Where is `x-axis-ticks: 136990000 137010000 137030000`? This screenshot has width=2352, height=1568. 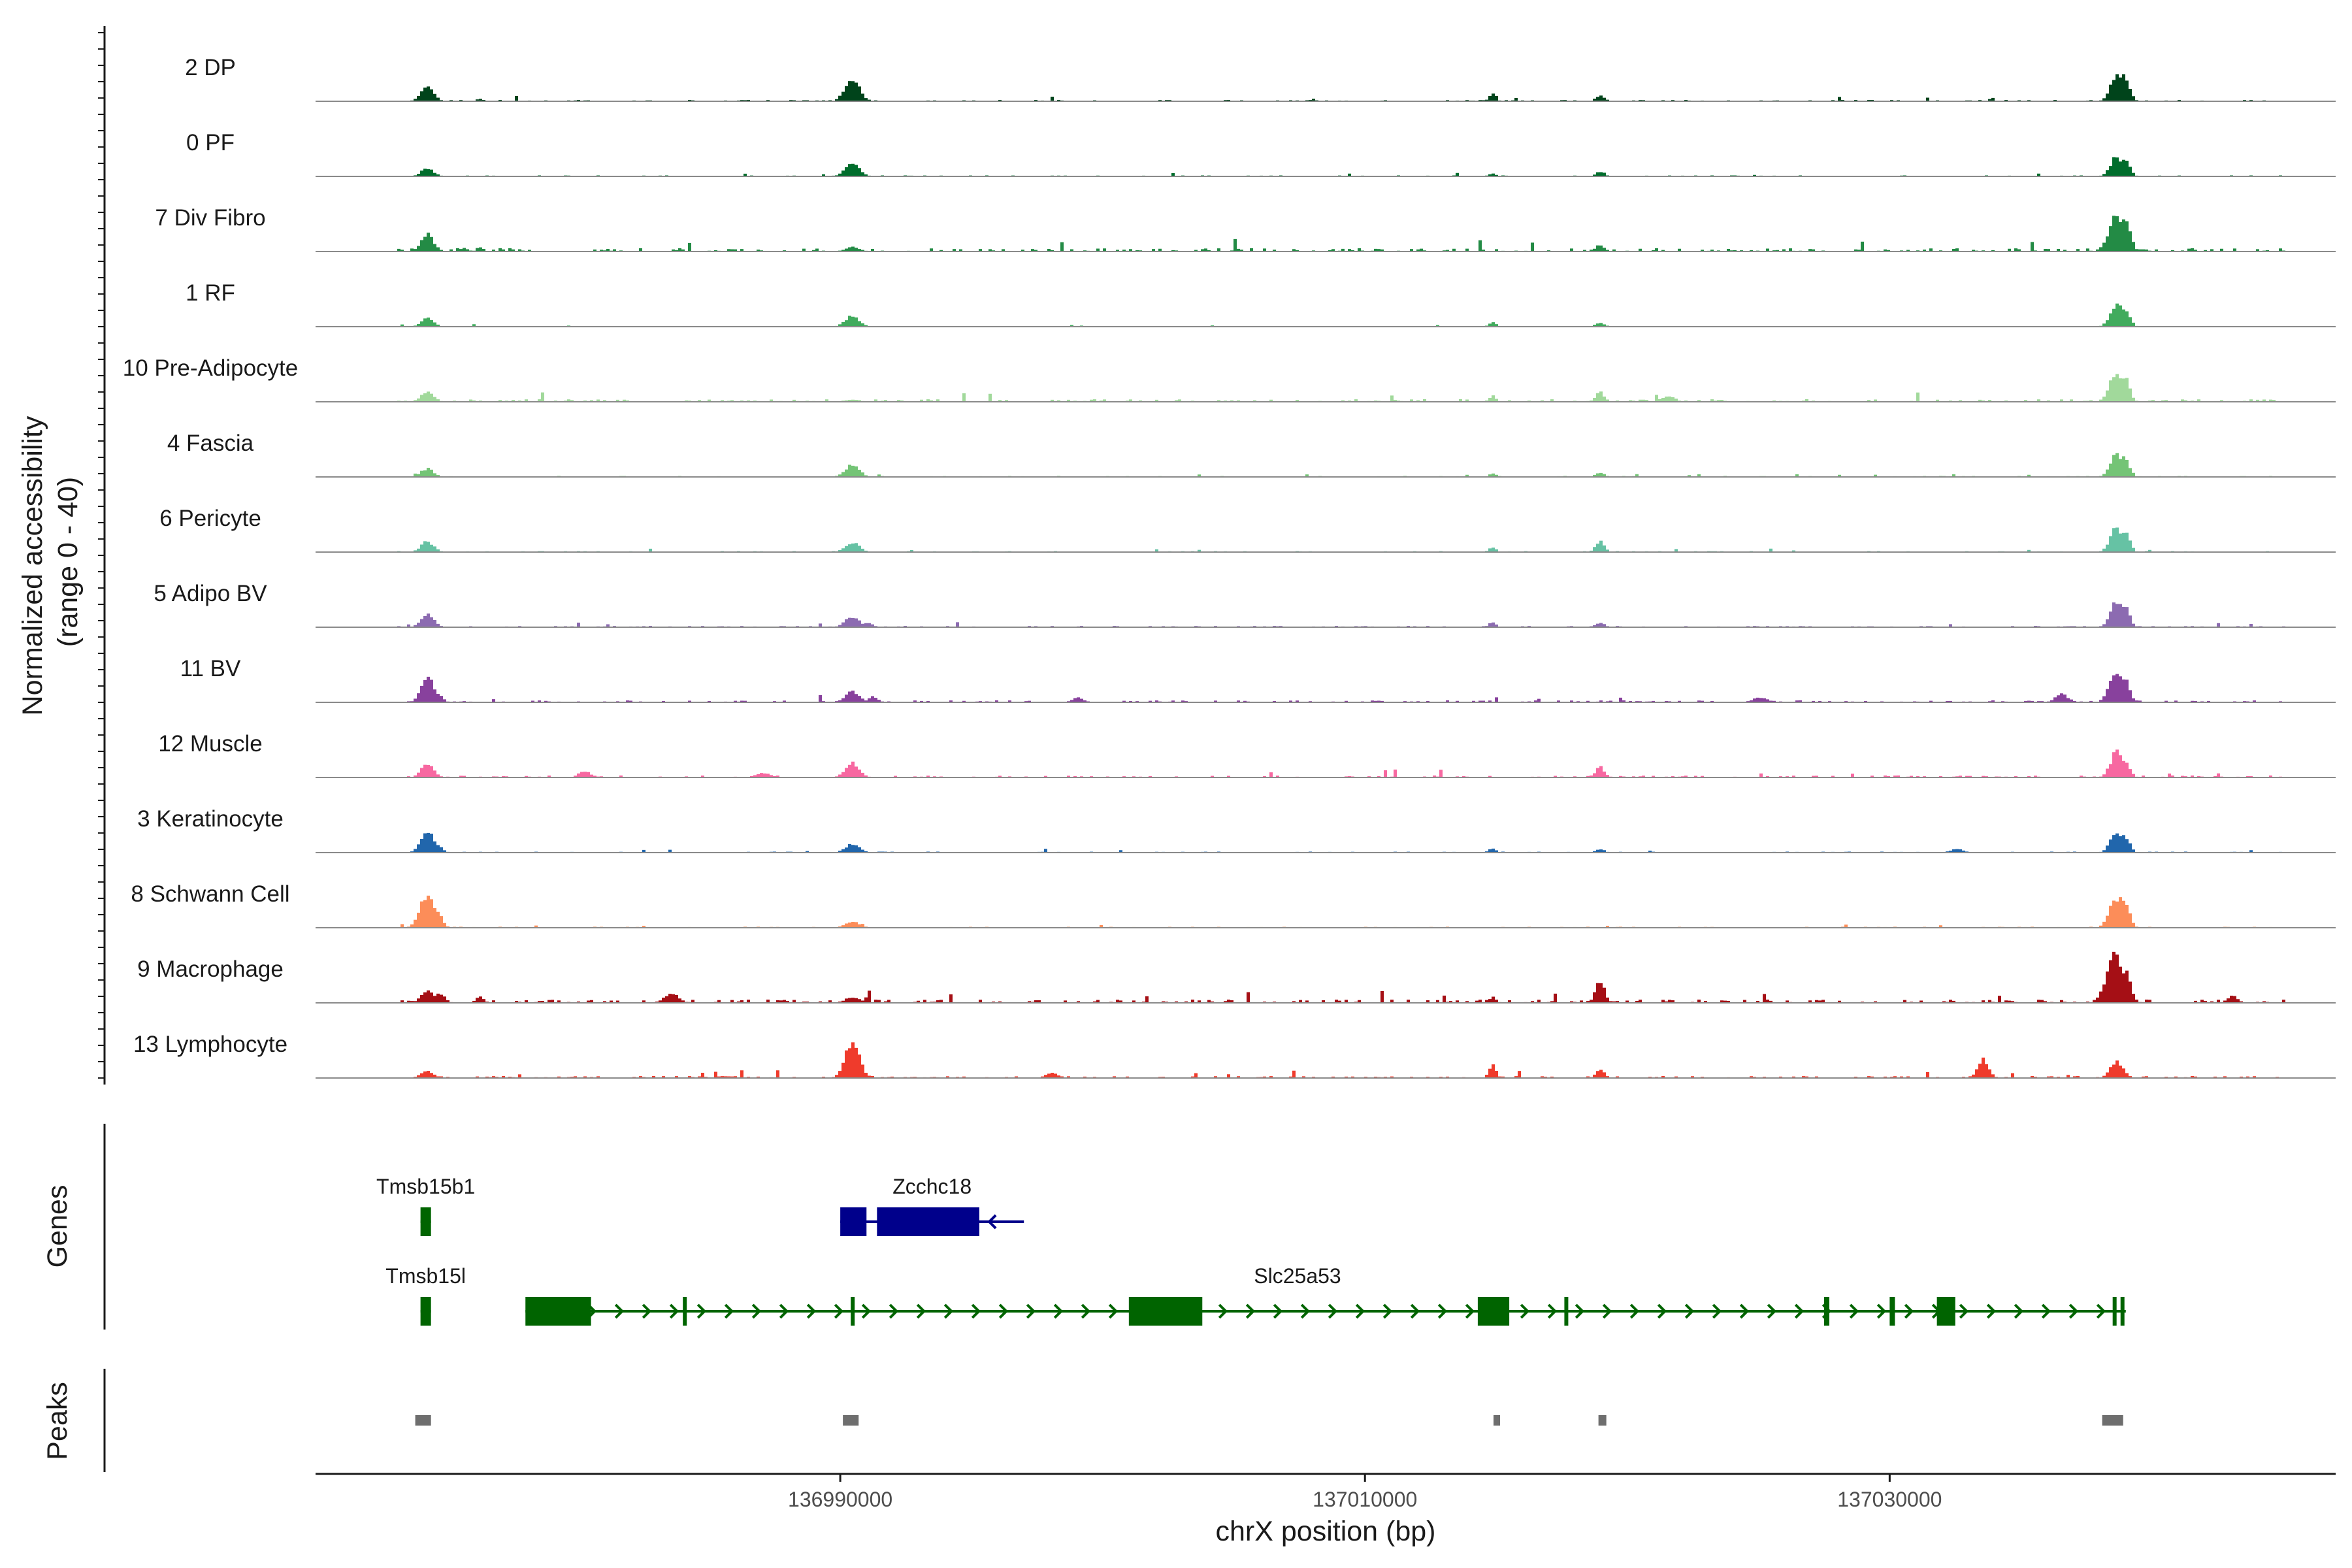
x-axis-ticks: 136990000 137010000 137030000 is located at coordinates (1365, 1492).